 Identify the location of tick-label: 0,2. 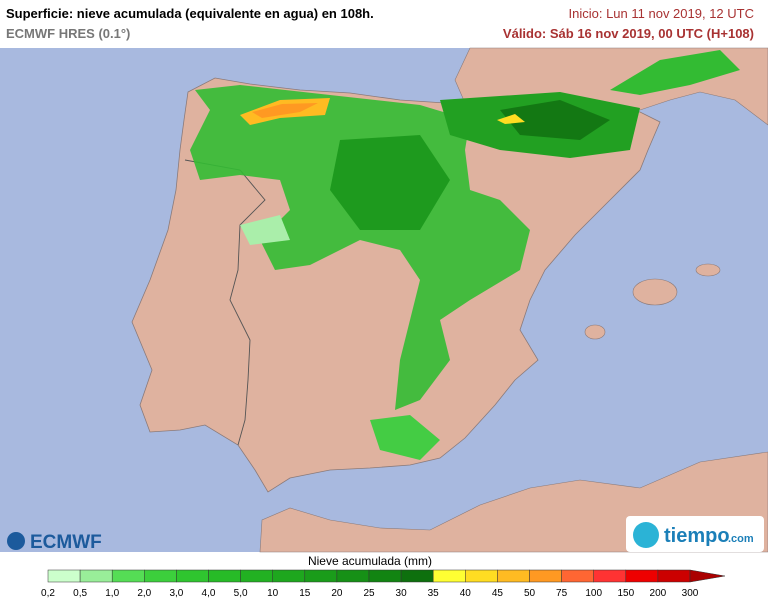
(48, 593).